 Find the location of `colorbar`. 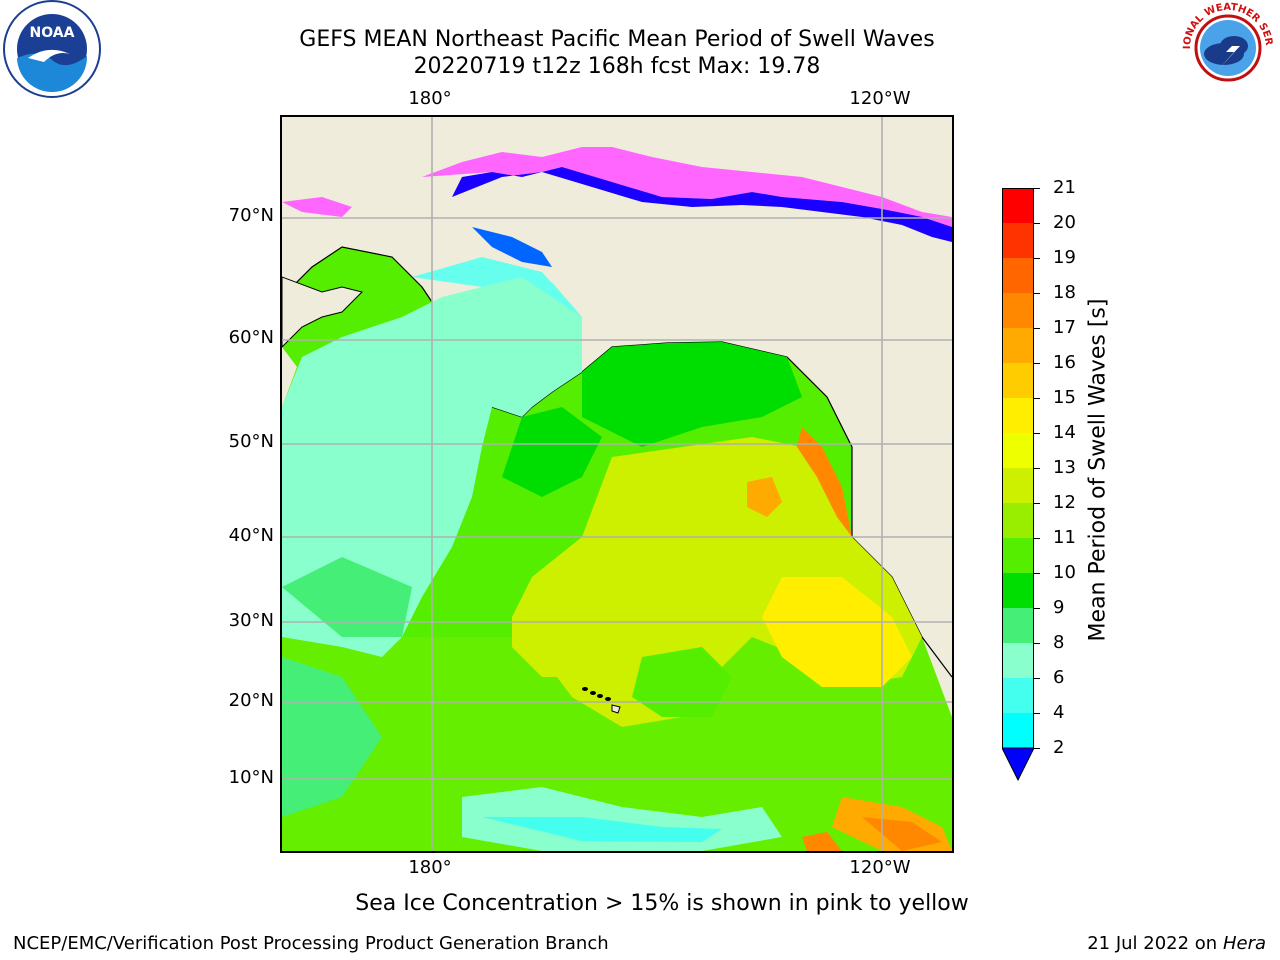

colorbar is located at coordinates (1018, 485).